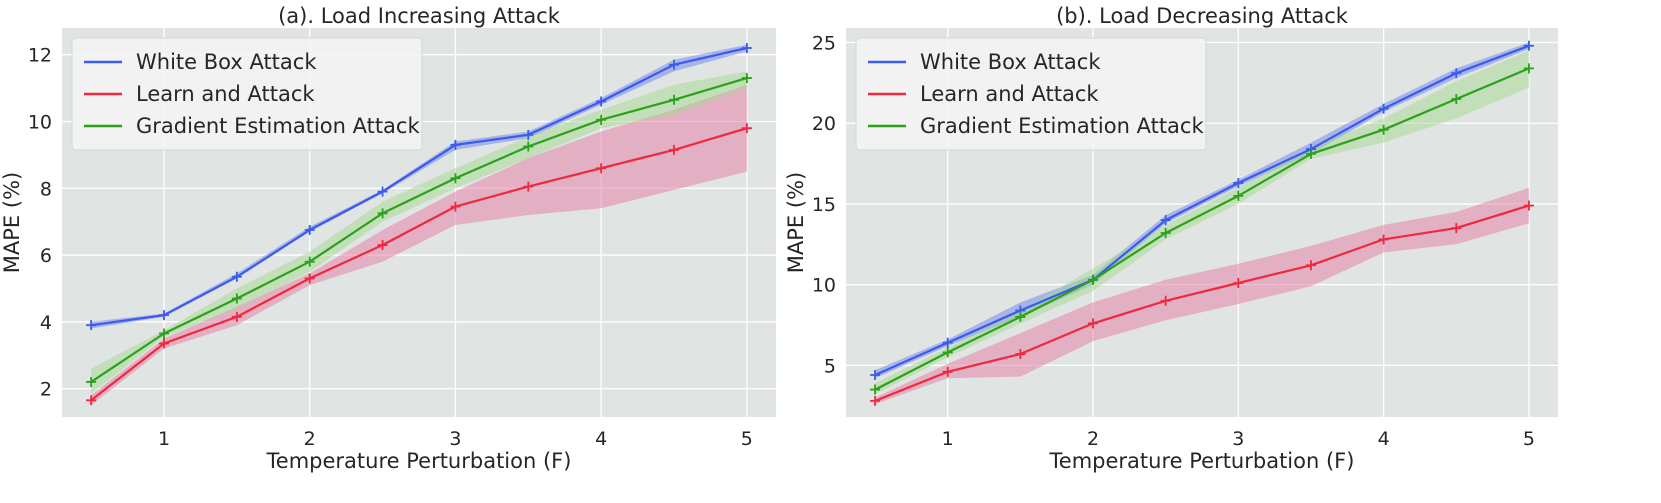 The height and width of the screenshot is (503, 1661). Describe the element at coordinates (1202, 16) in the screenshot. I see `chart-title: (b). Load Decreasing Attack` at that location.